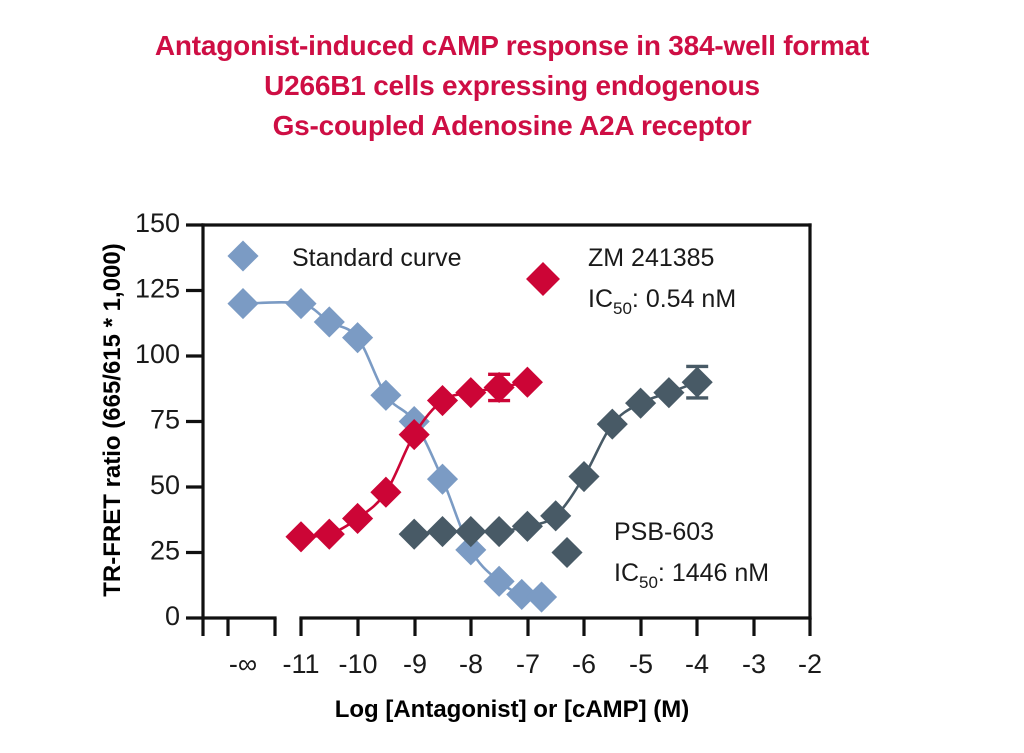 This screenshot has width=1024, height=753. What do you see at coordinates (300, 664) in the screenshot?
I see `x-tick-label-minus-11: -11` at bounding box center [300, 664].